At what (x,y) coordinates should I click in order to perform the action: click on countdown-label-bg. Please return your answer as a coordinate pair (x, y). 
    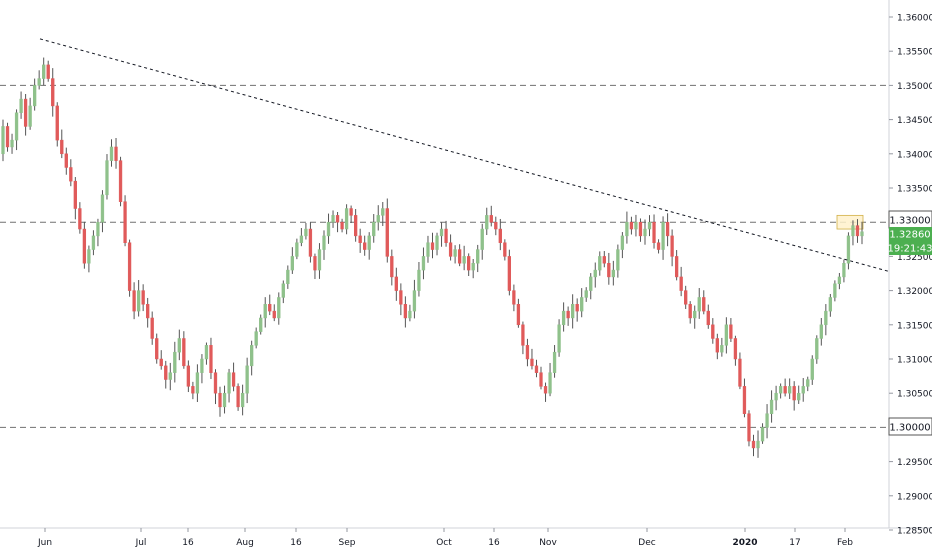
    Looking at the image, I should click on (910, 248).